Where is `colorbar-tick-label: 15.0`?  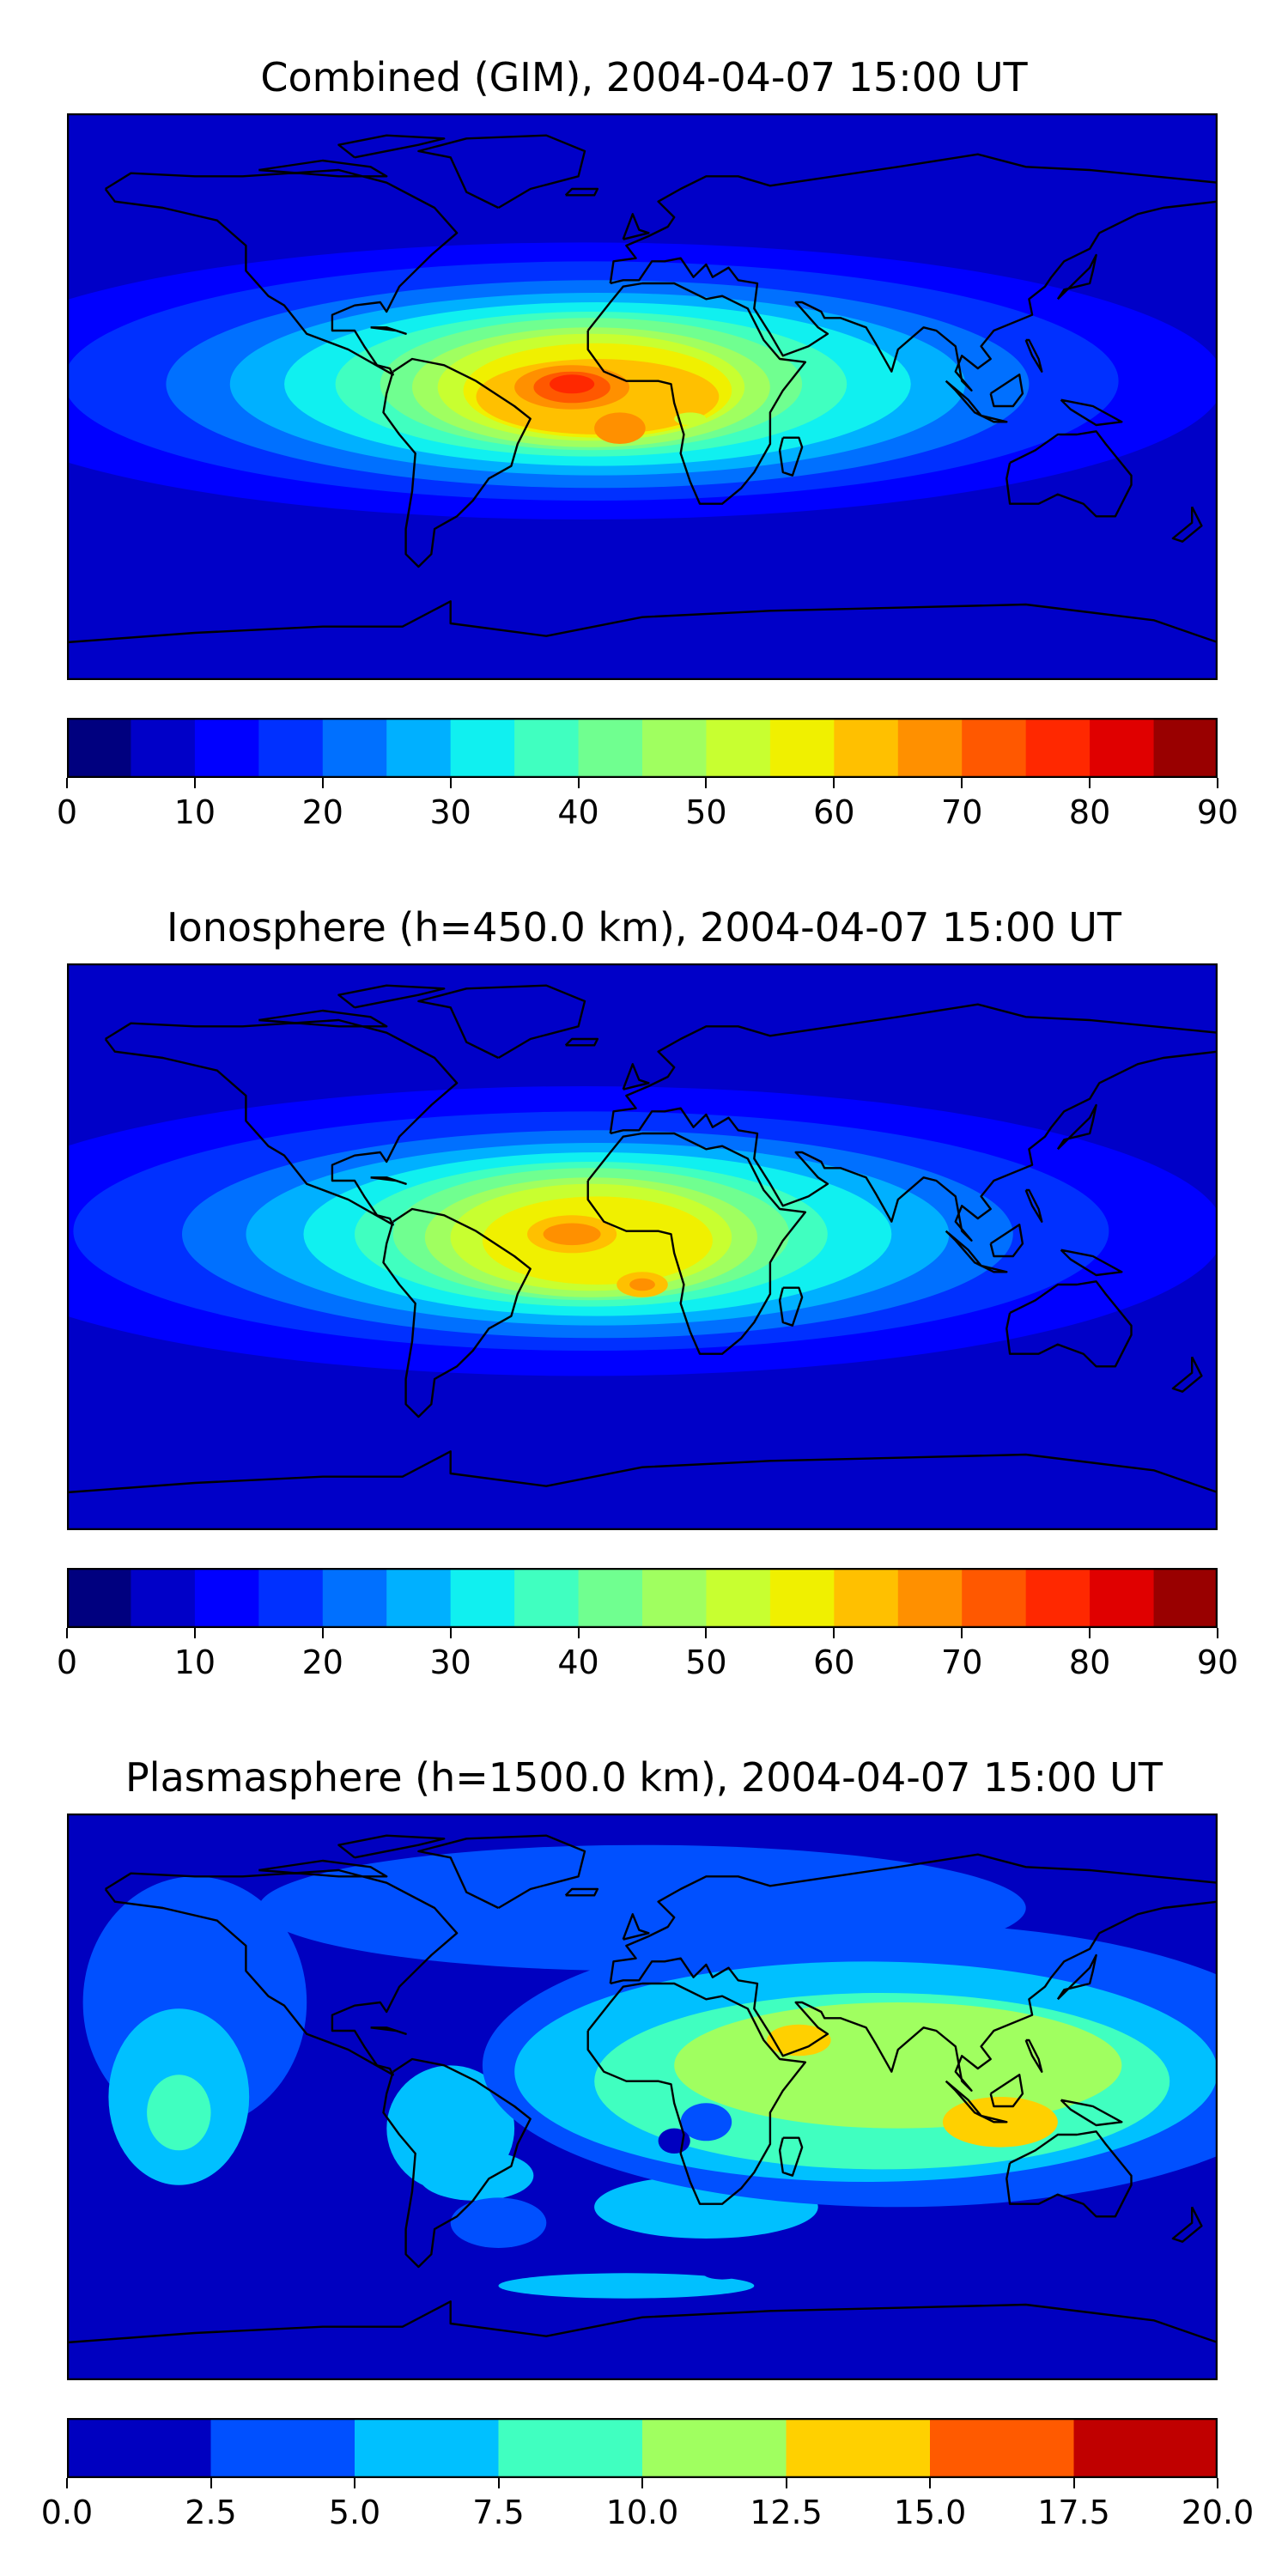
colorbar-tick-label: 15.0 is located at coordinates (930, 2513).